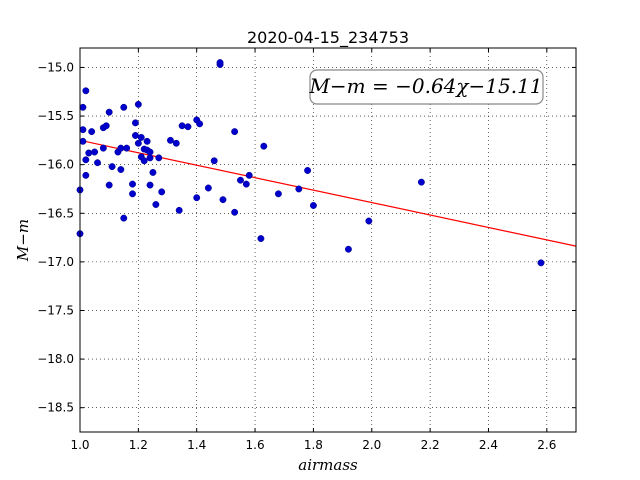  I want to click on y-tick-label: −18.0, so click(55, 359).